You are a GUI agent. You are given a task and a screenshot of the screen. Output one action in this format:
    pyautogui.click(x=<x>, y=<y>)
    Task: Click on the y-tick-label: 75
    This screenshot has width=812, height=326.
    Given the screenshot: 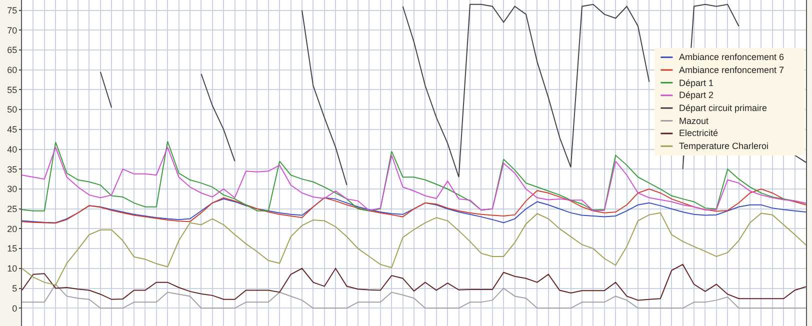 What is the action you would take?
    pyautogui.click(x=12, y=10)
    